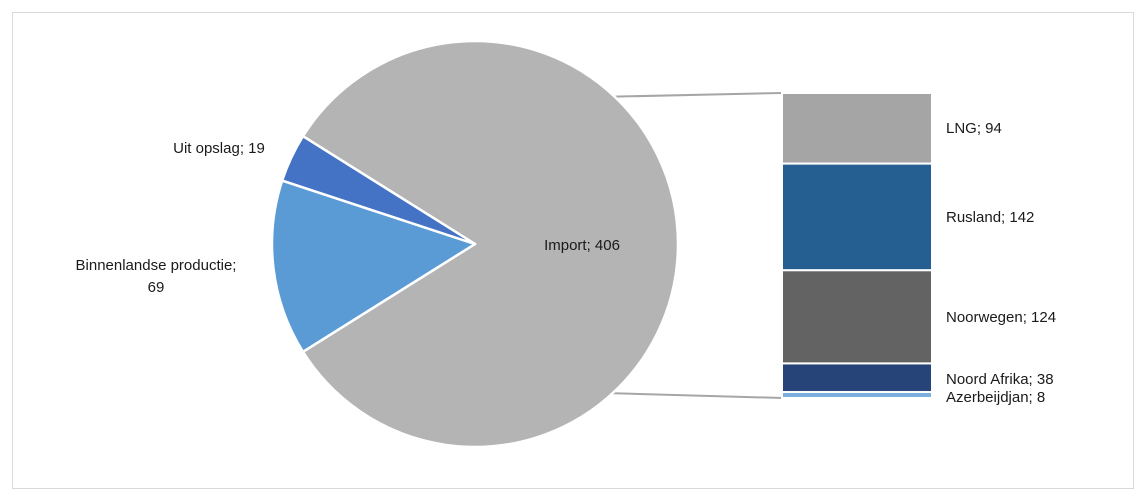  Describe the element at coordinates (995, 397) in the screenshot. I see `segment-label-azerbeijdjan: Azerbeijdjan; 8` at that location.